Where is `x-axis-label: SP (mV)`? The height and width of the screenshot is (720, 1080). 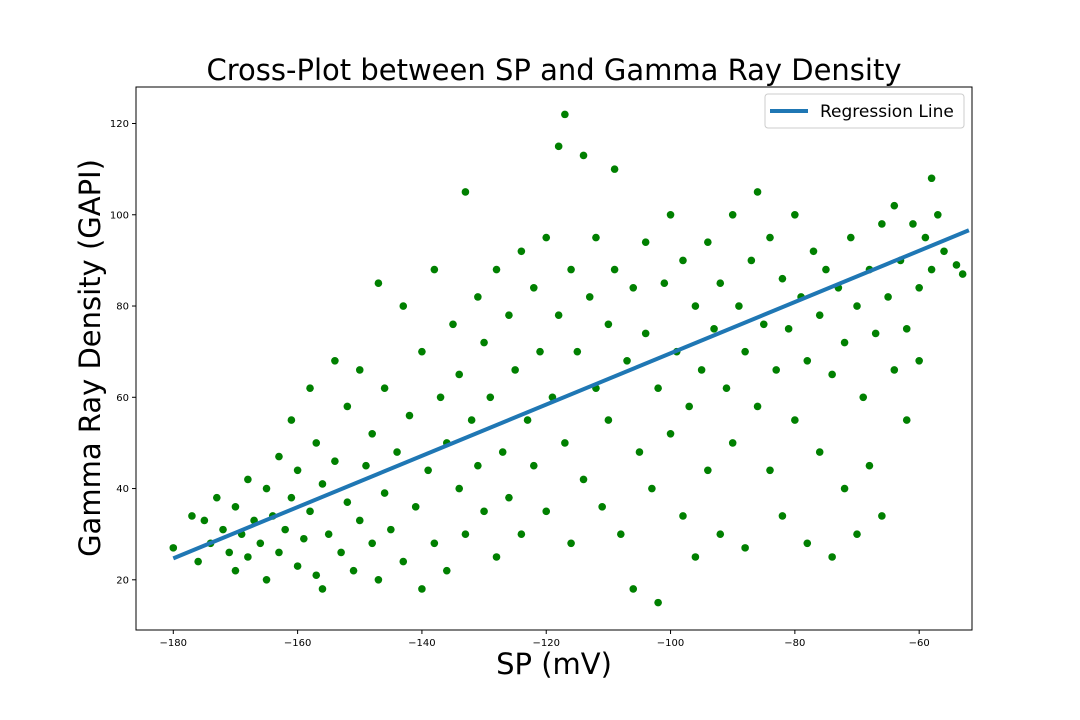
x-axis-label: SP (mV) is located at coordinates (554, 664).